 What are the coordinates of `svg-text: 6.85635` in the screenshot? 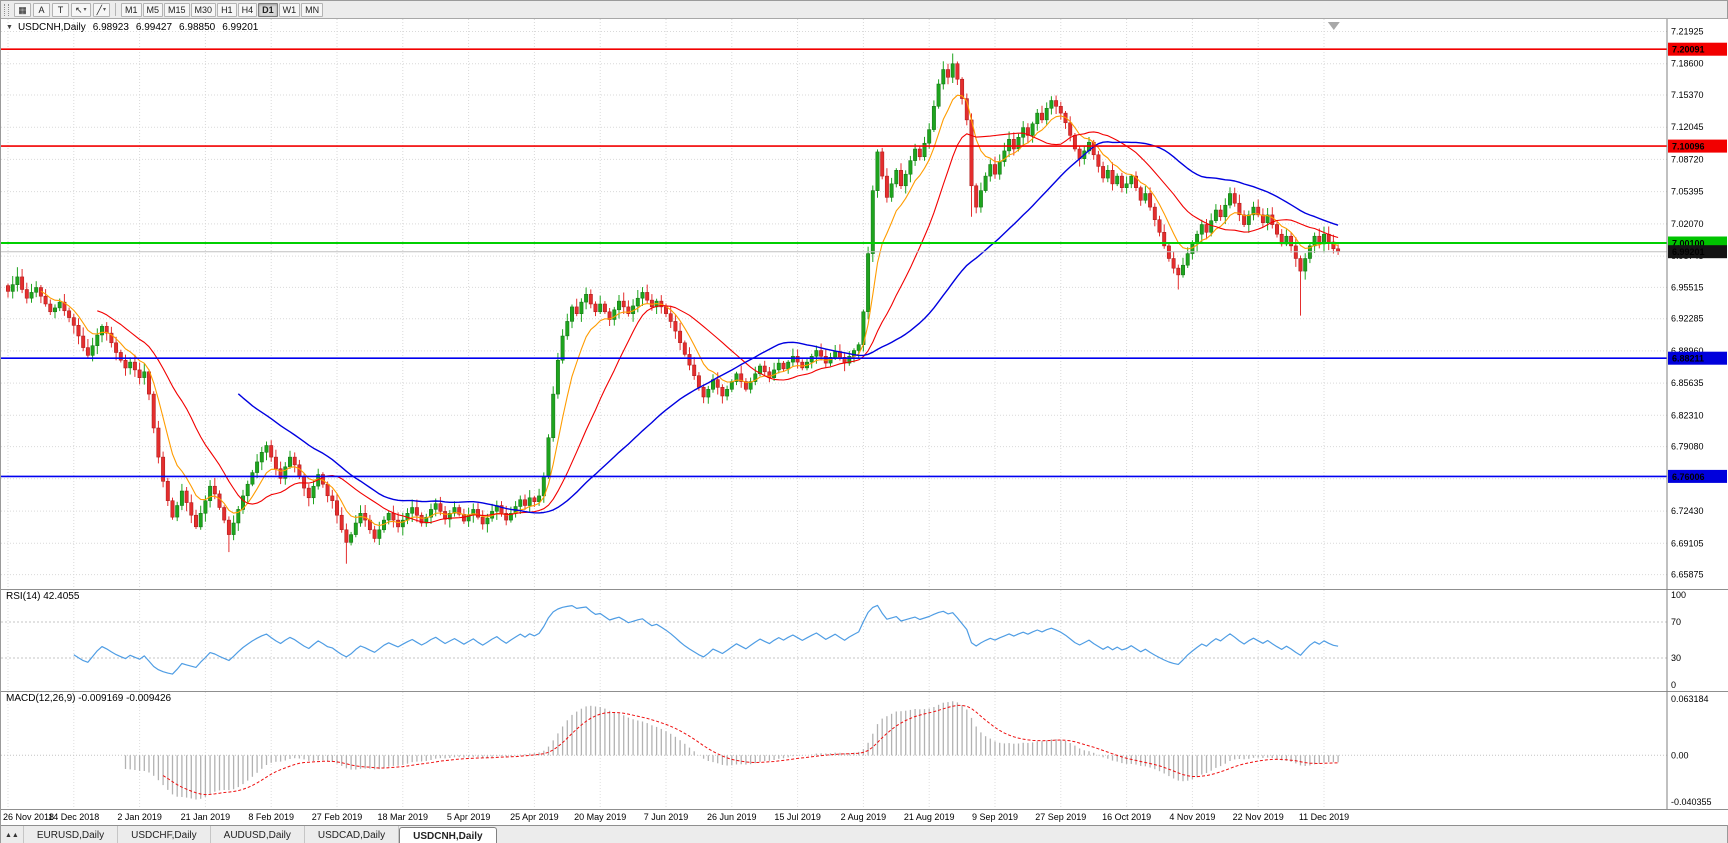 It's located at (1687, 383).